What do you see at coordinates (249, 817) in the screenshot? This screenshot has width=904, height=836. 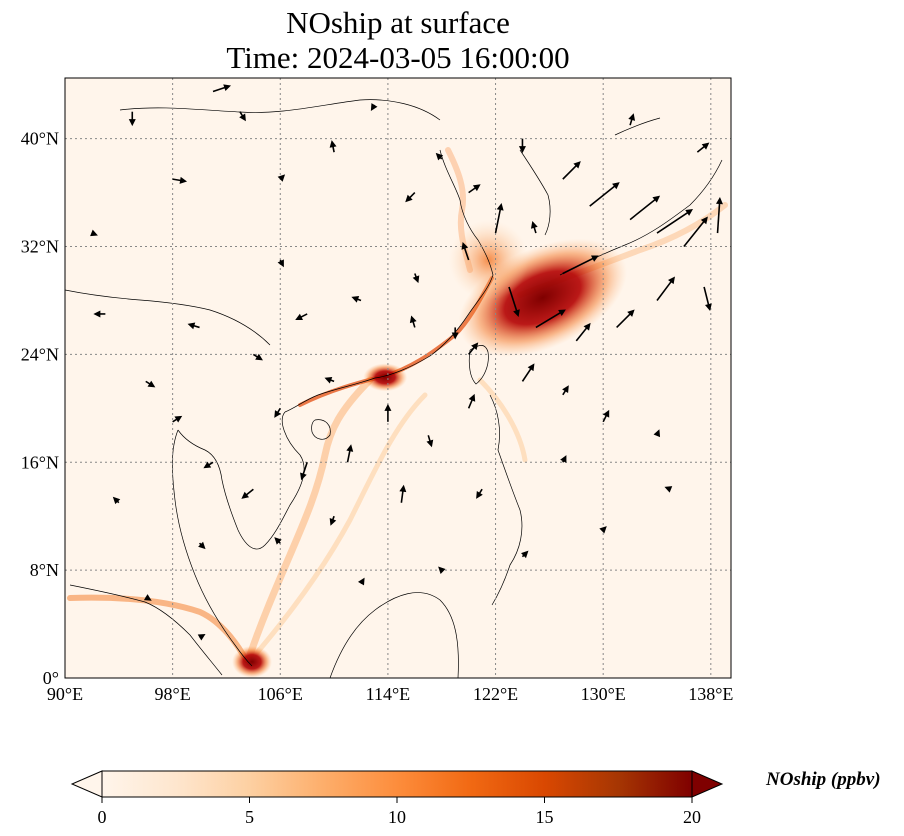 I see `colorbar-tick-label: 5` at bounding box center [249, 817].